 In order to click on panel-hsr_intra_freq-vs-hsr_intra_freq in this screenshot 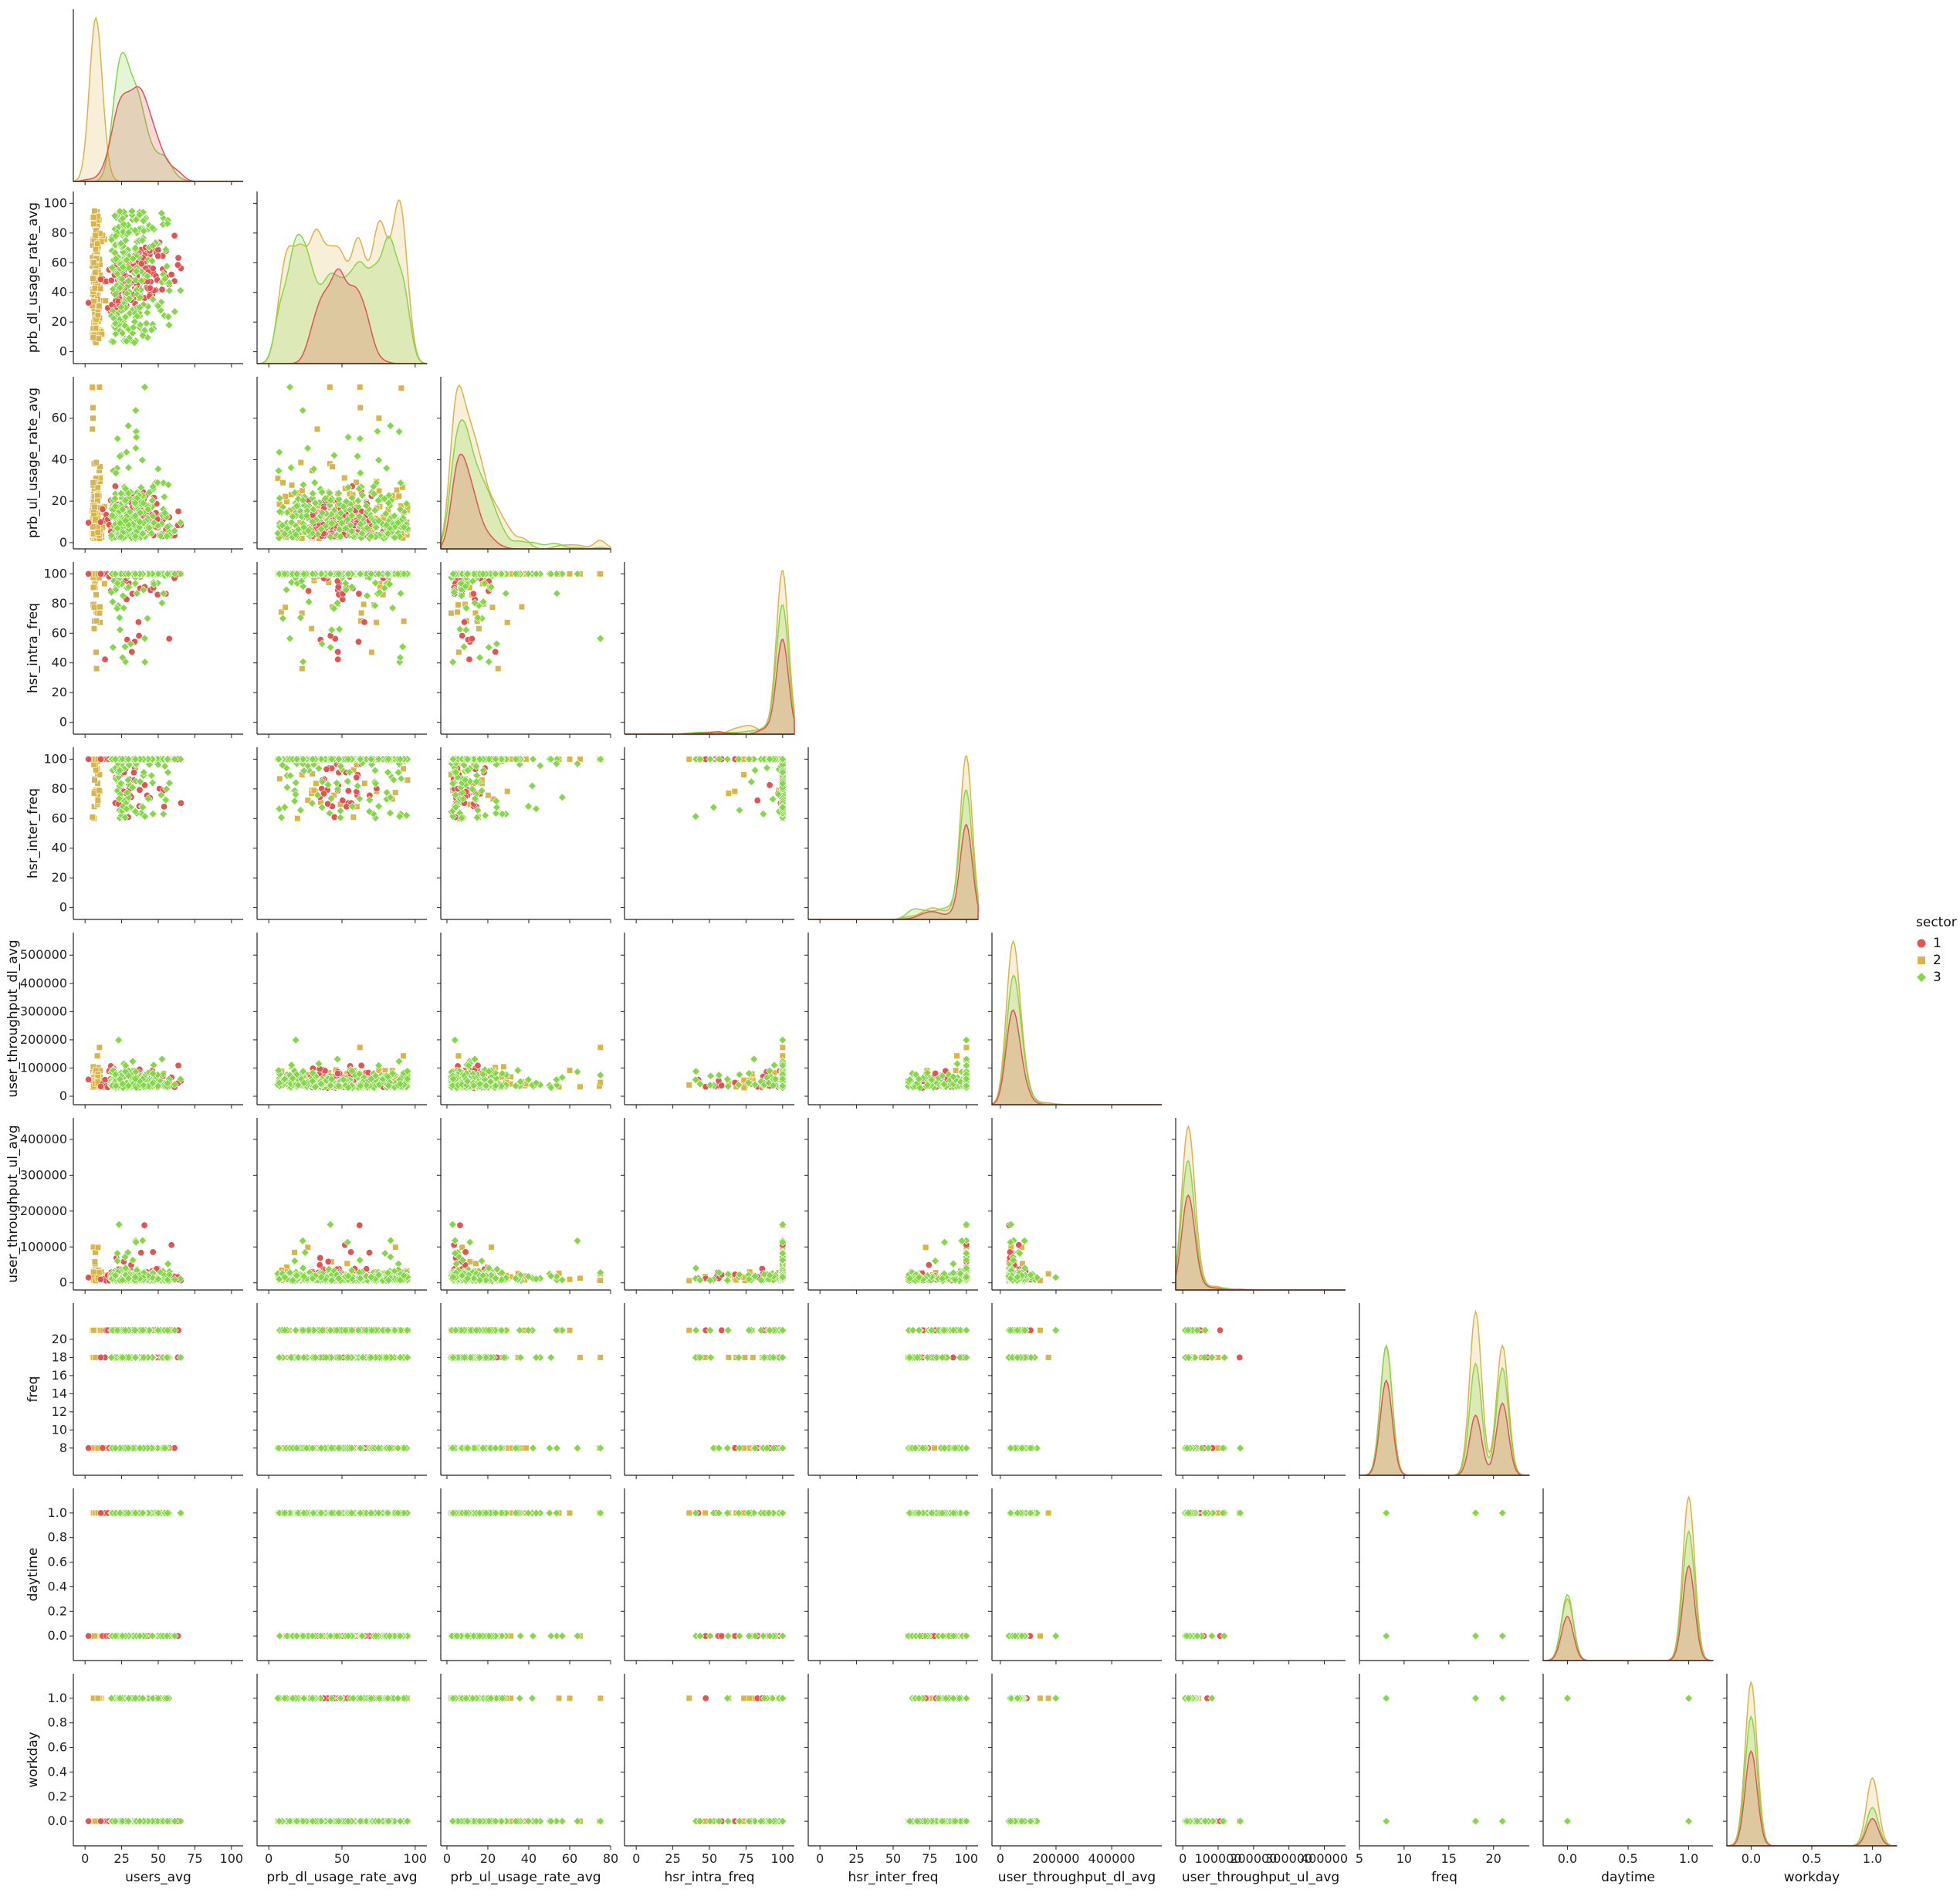, I will do `click(708, 650)`.